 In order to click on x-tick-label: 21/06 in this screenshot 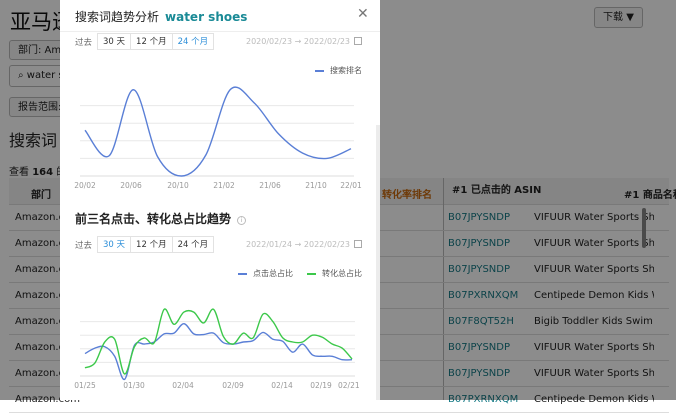, I will do `click(270, 185)`.